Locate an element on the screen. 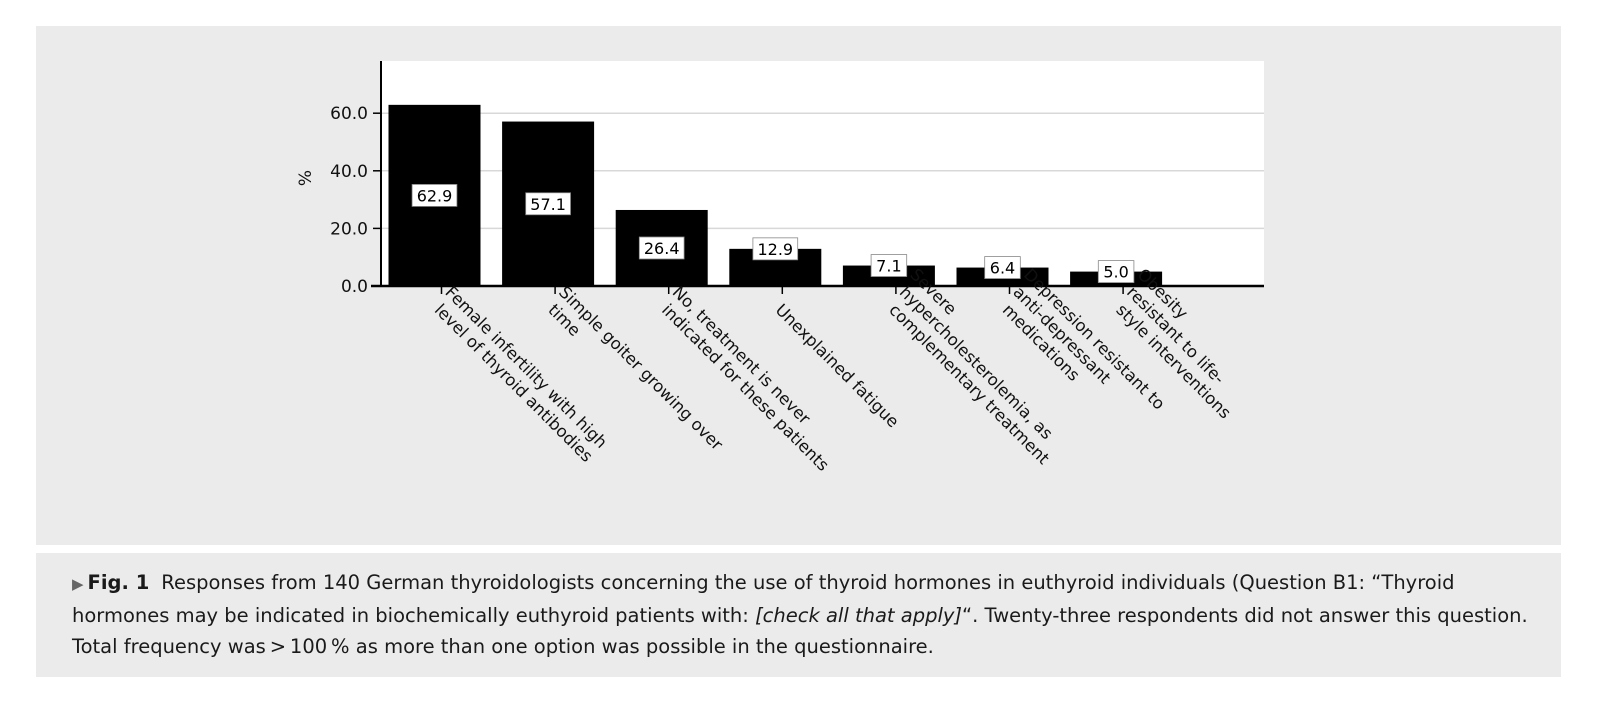 Image resolution: width=1600 pixels, height=705 pixels. data-label: 12.9 is located at coordinates (775, 249).